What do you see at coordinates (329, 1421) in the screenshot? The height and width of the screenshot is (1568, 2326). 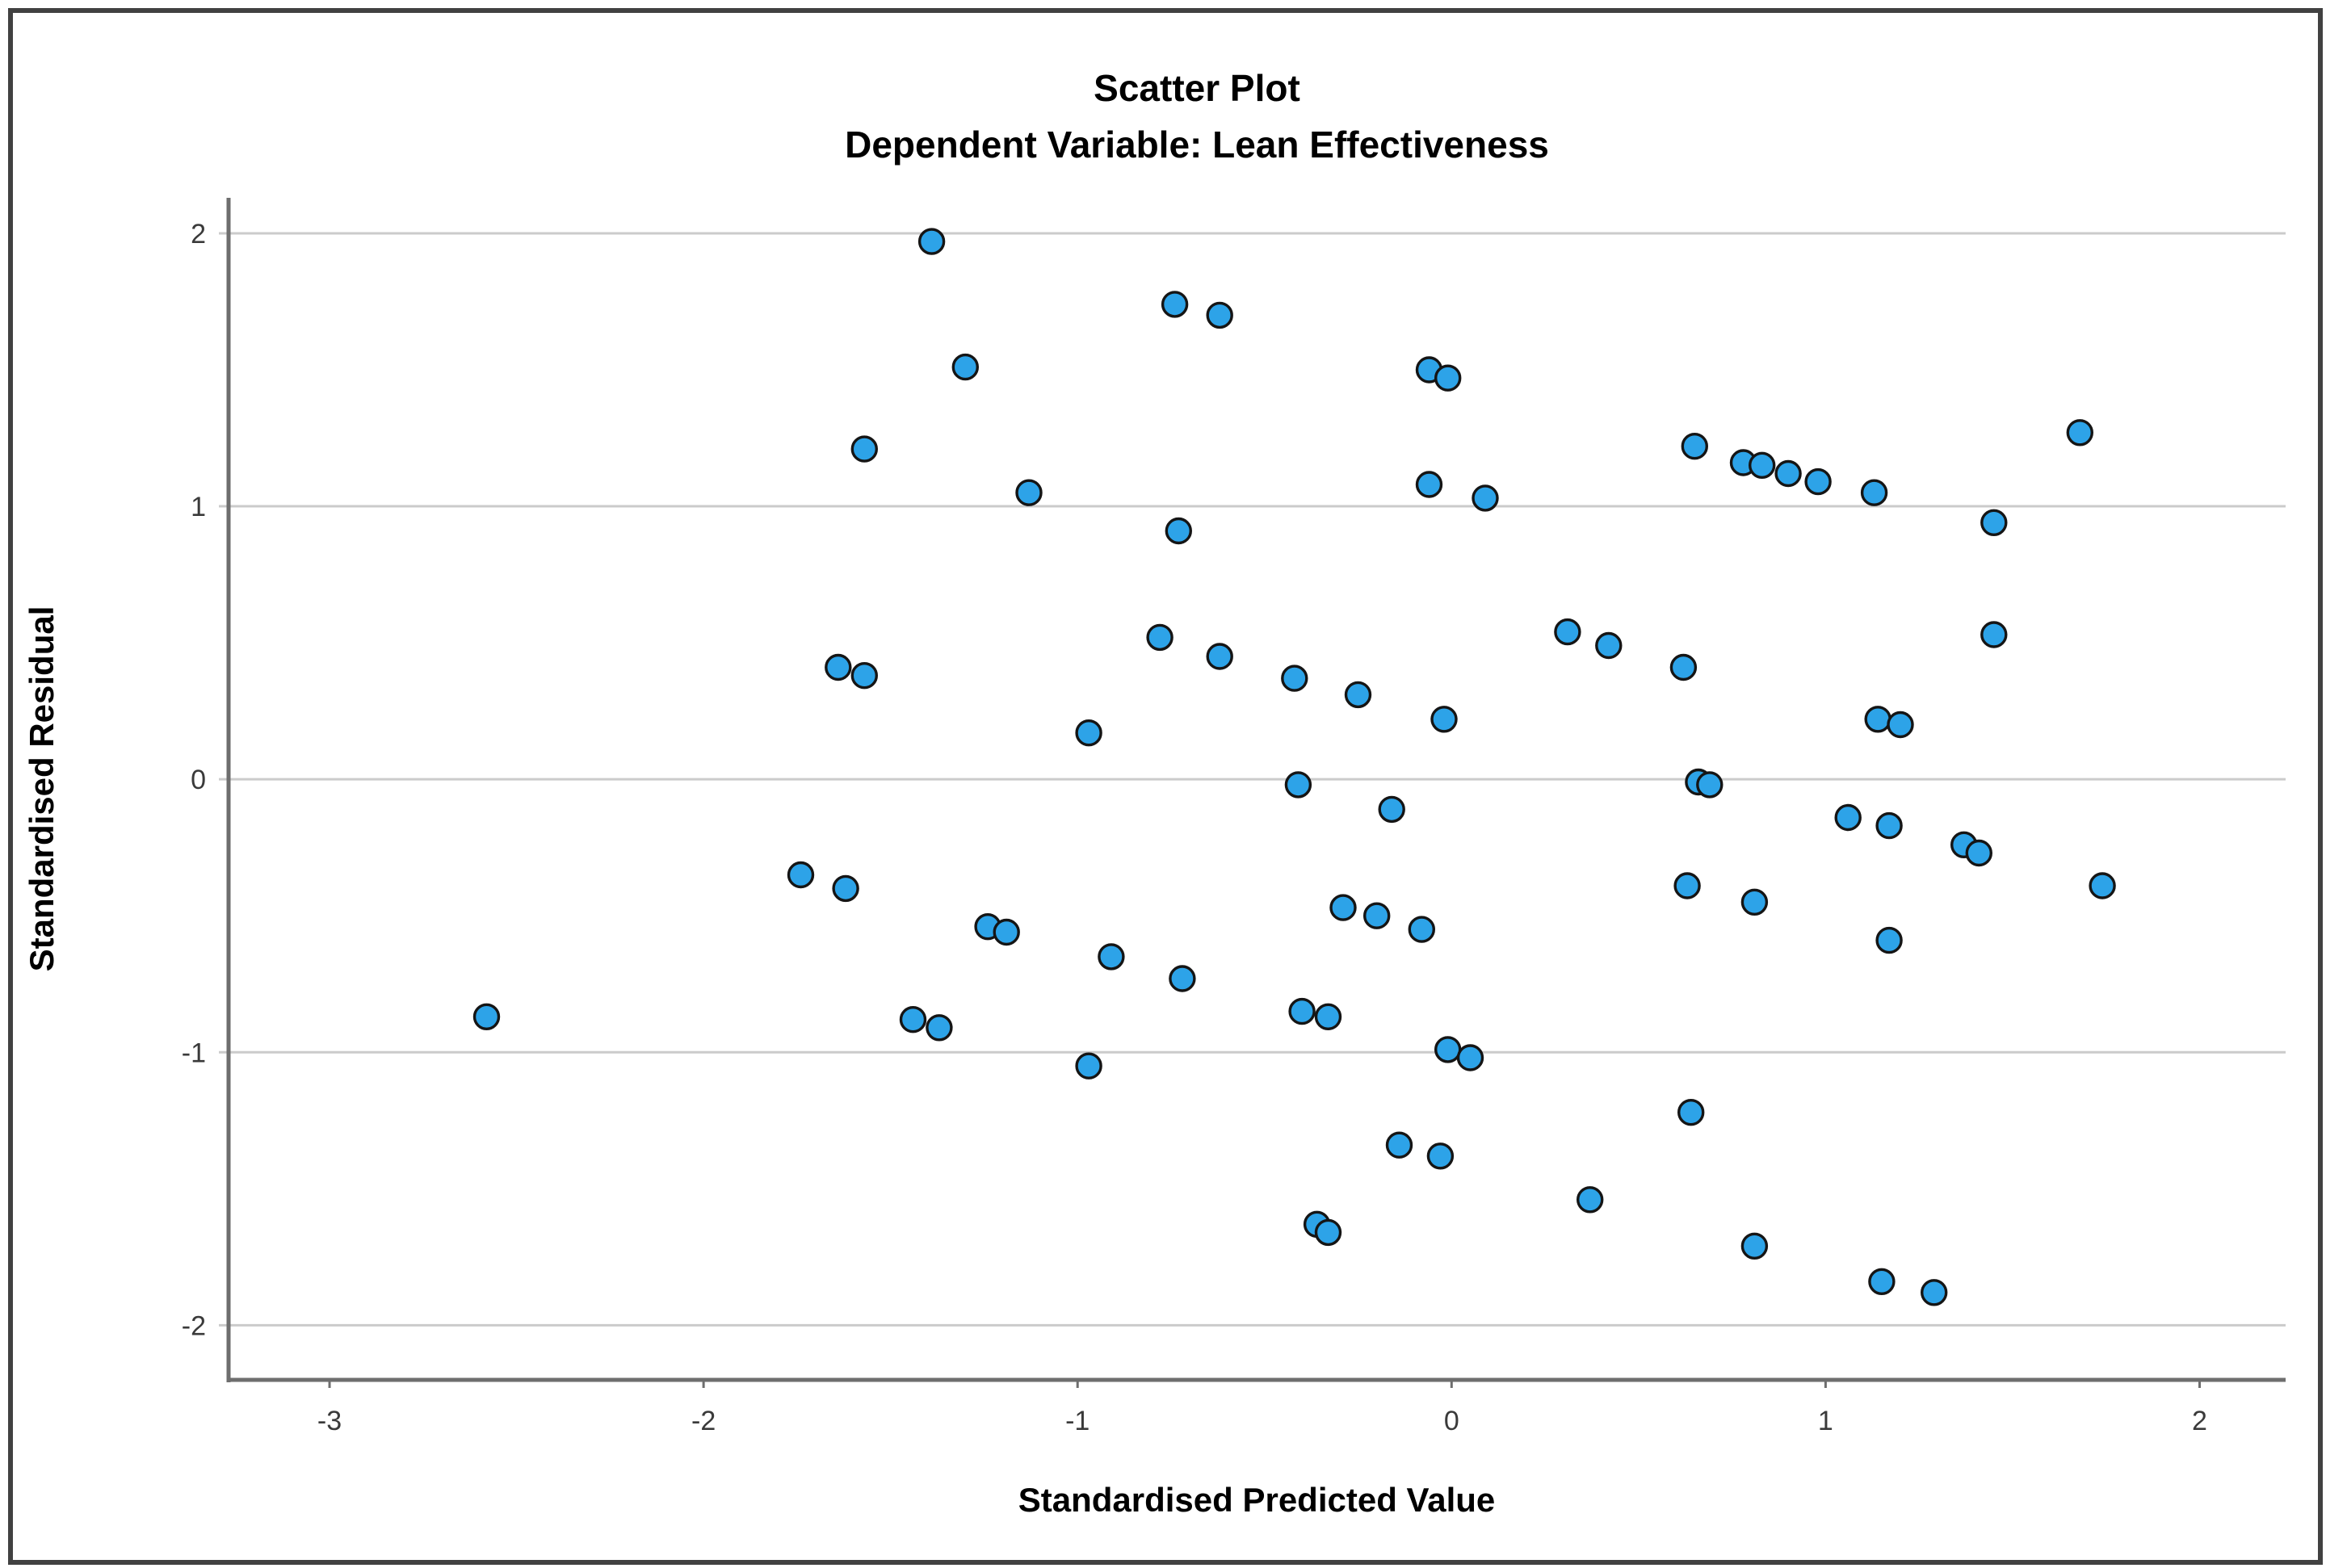 I see `x-tick-label: -3` at bounding box center [329, 1421].